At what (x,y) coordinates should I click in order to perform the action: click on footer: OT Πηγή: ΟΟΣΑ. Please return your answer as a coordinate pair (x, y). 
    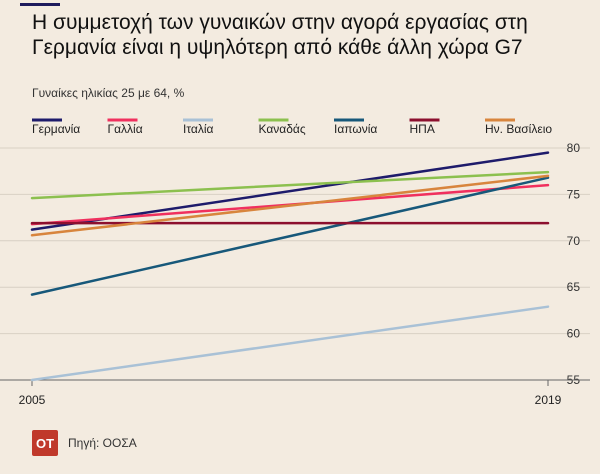
    Looking at the image, I should click on (84, 443).